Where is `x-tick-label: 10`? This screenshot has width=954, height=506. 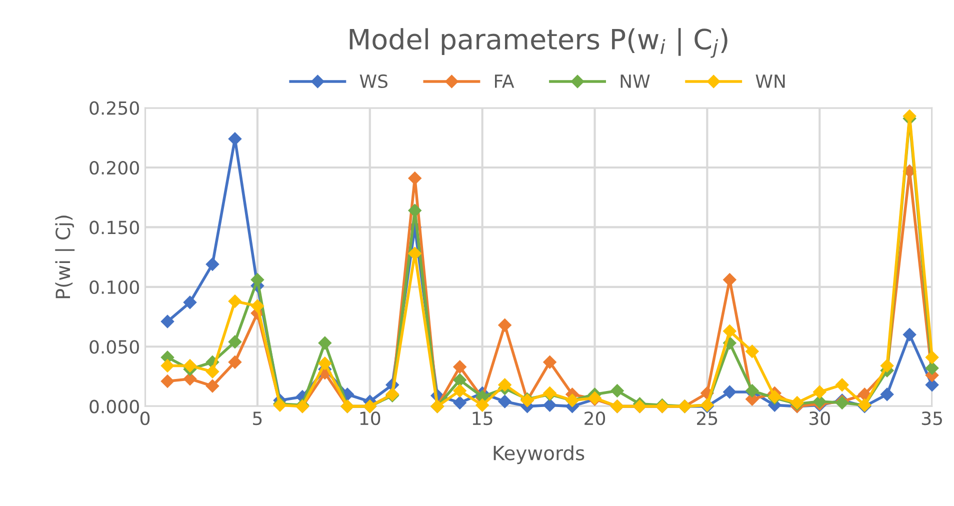
x-tick-label: 10 is located at coordinates (370, 419).